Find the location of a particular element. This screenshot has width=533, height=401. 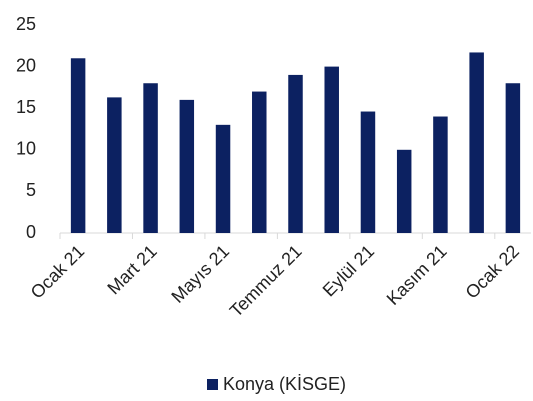

x-tick-label: Eylül 21 is located at coordinates (348, 270).